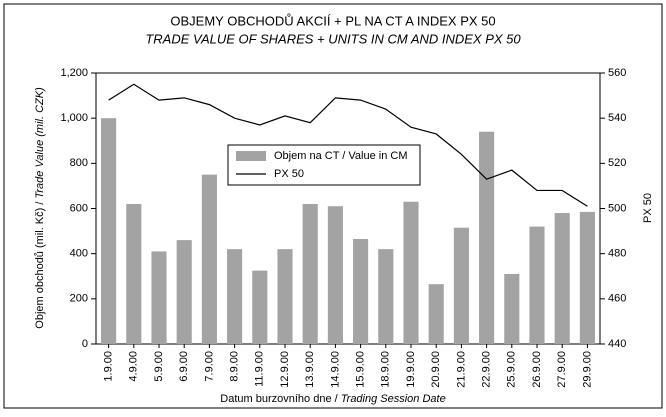 The width and height of the screenshot is (666, 417). What do you see at coordinates (617, 118) in the screenshot?
I see `y2-tick-label: 540` at bounding box center [617, 118].